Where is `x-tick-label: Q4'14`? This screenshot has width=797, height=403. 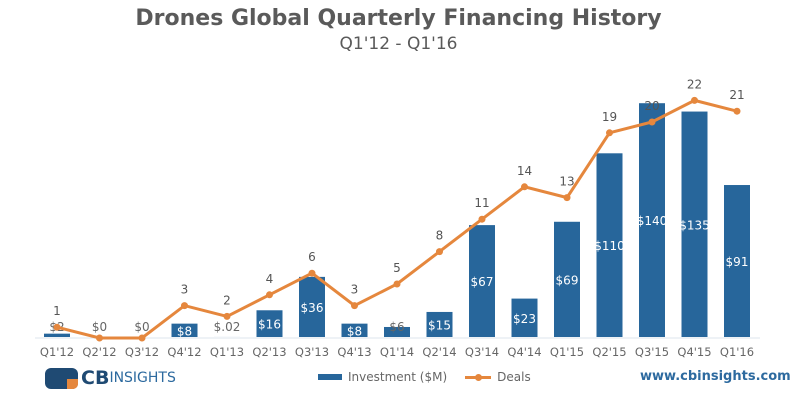 x-tick-label: Q4'14 is located at coordinates (524, 352).